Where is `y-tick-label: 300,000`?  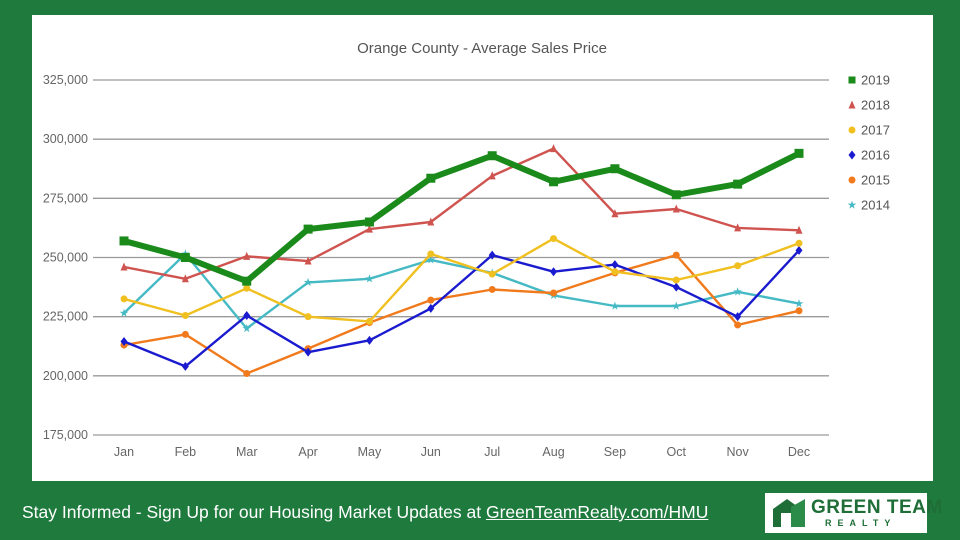
y-tick-label: 300,000 is located at coordinates (65, 139).